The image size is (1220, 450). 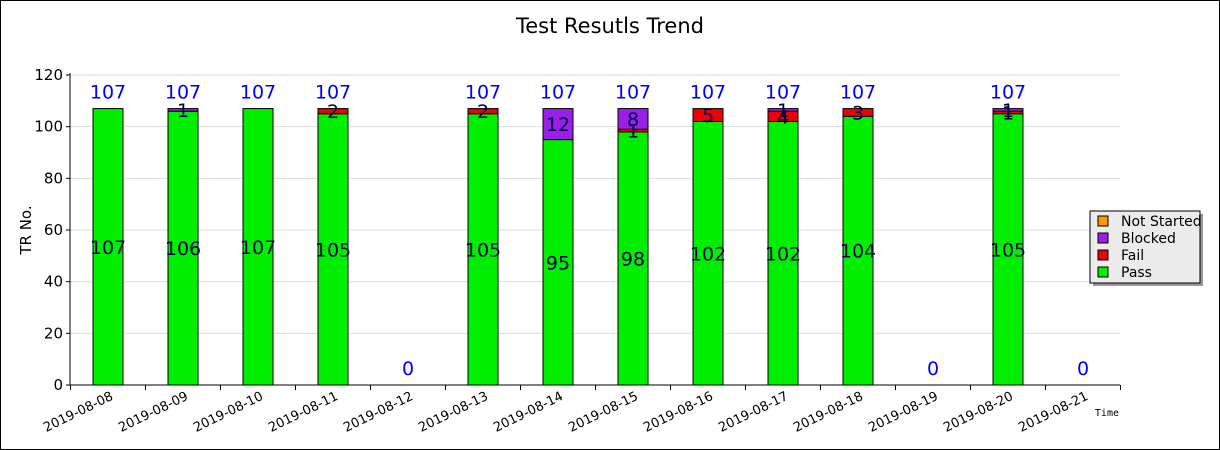 What do you see at coordinates (228, 412) in the screenshot?
I see `x-tick-label: 2019-08-10` at bounding box center [228, 412].